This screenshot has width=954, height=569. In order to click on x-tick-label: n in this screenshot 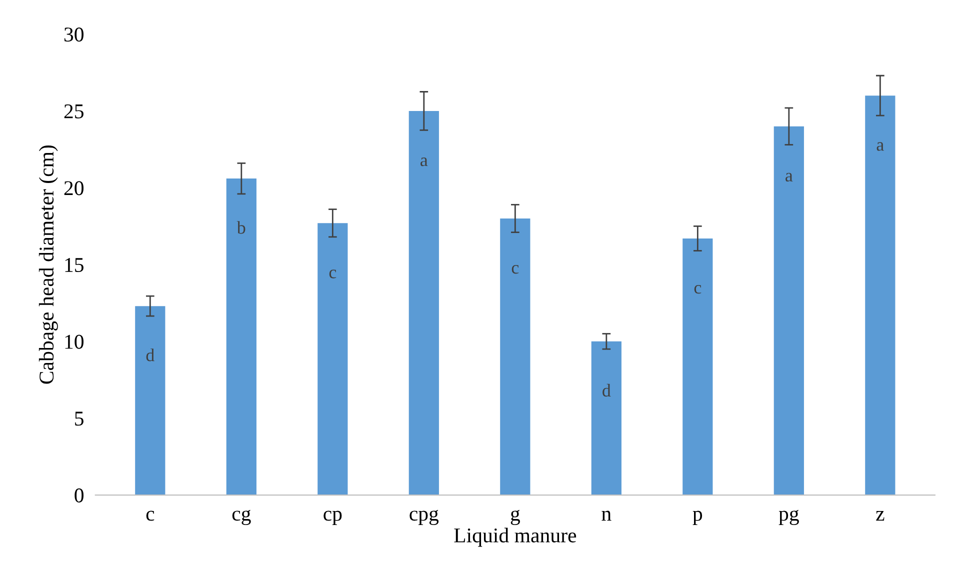, I will do `click(607, 515)`.